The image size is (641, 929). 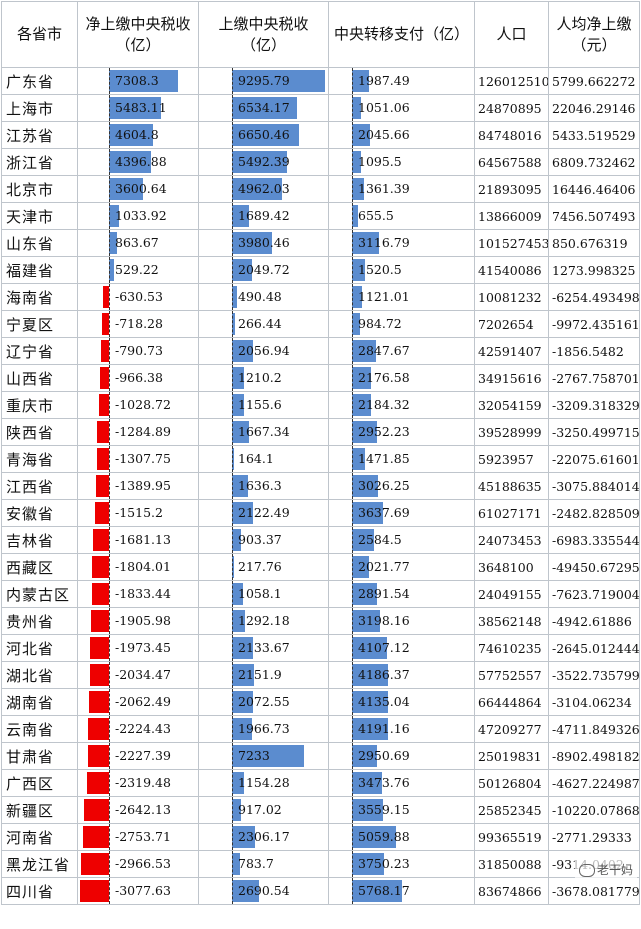 I want to click on population-value: 99365519, so click(x=511, y=837).